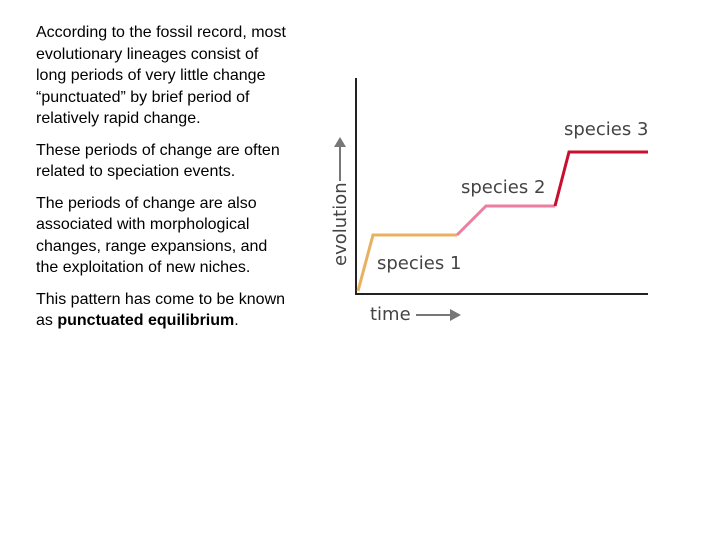  Describe the element at coordinates (455, 315) in the screenshot. I see `x-axis-arrow-head` at that location.